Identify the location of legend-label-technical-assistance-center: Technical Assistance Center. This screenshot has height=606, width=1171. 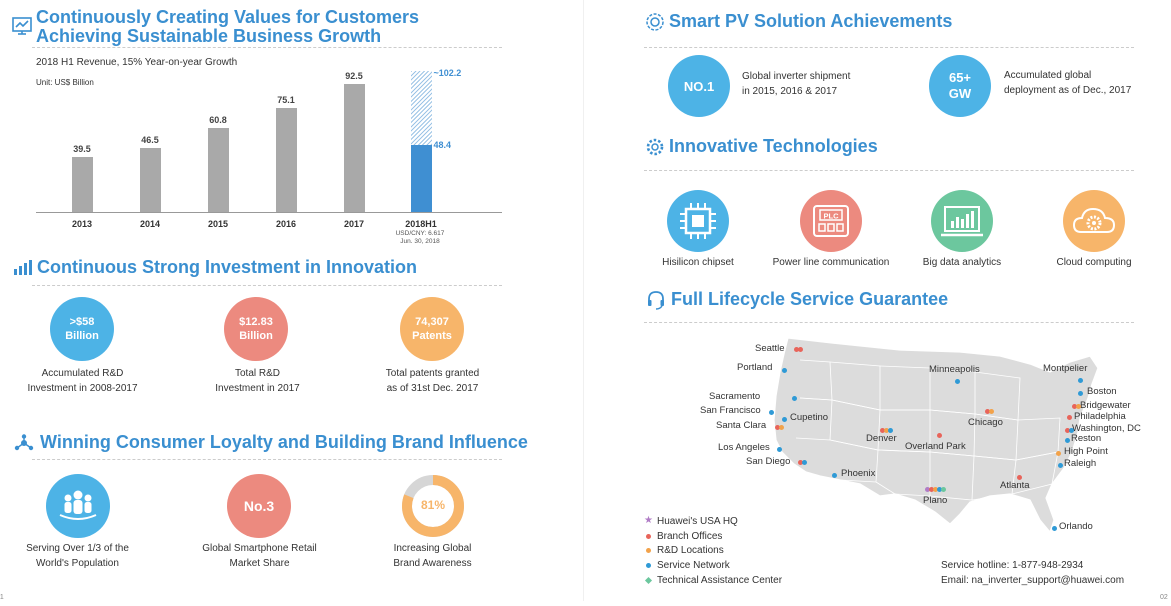
(720, 580).